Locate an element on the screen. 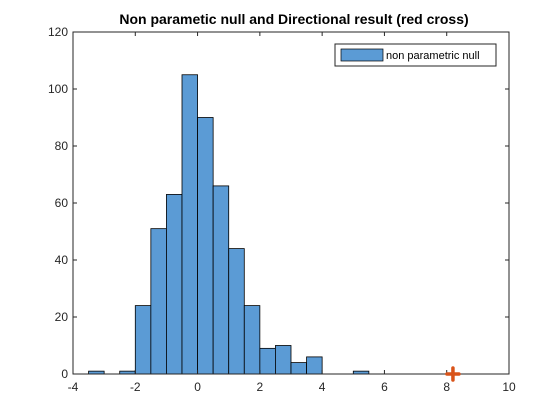  y-tick-label: 60 is located at coordinates (62, 203).